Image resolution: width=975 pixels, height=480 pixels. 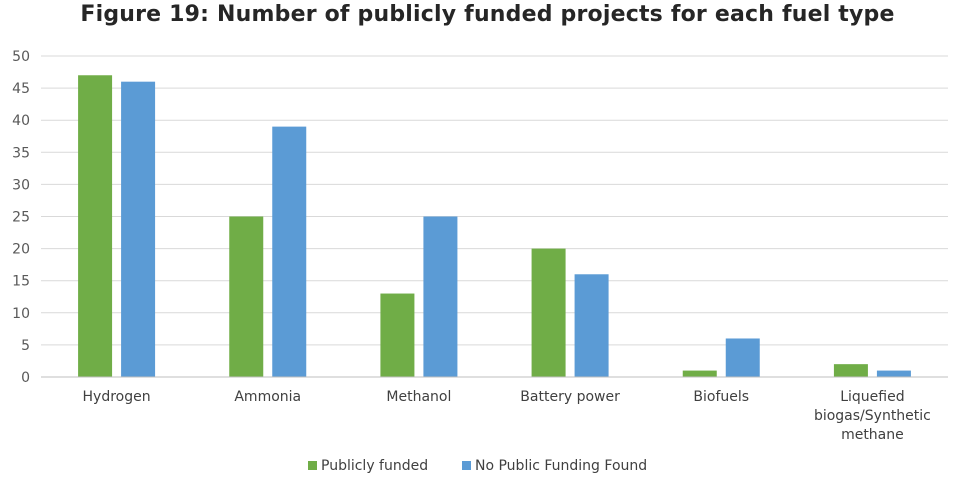 What do you see at coordinates (561, 466) in the screenshot?
I see `legend-label: No Public Funding Found` at bounding box center [561, 466].